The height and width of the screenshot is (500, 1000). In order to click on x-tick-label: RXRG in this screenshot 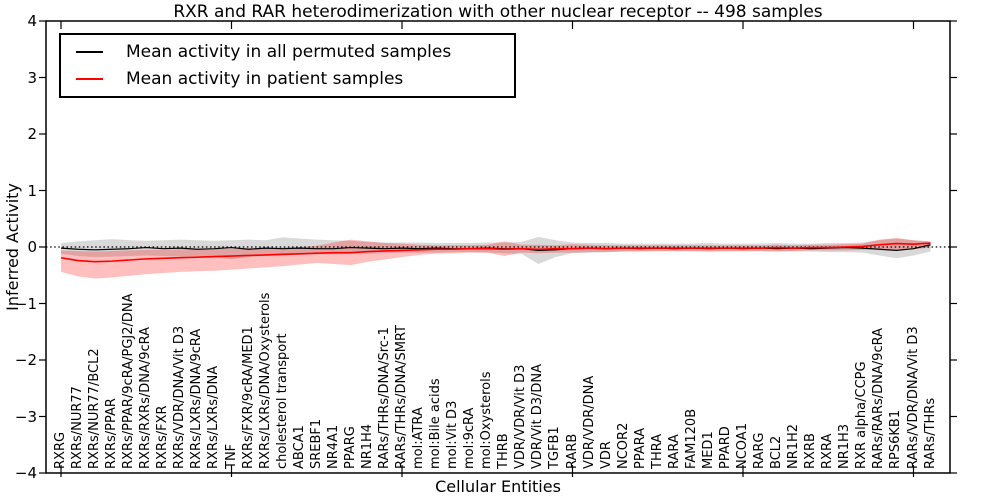, I will do `click(60, 450)`.